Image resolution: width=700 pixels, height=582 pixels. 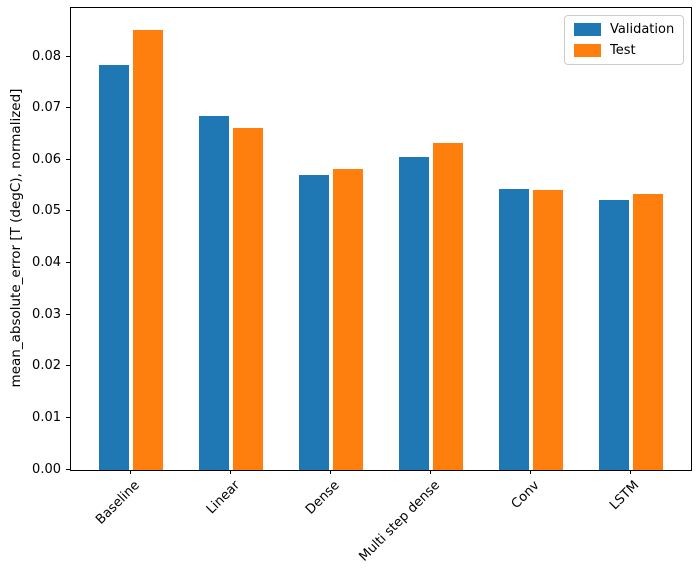 I want to click on bar-test-lstm, so click(x=648, y=332).